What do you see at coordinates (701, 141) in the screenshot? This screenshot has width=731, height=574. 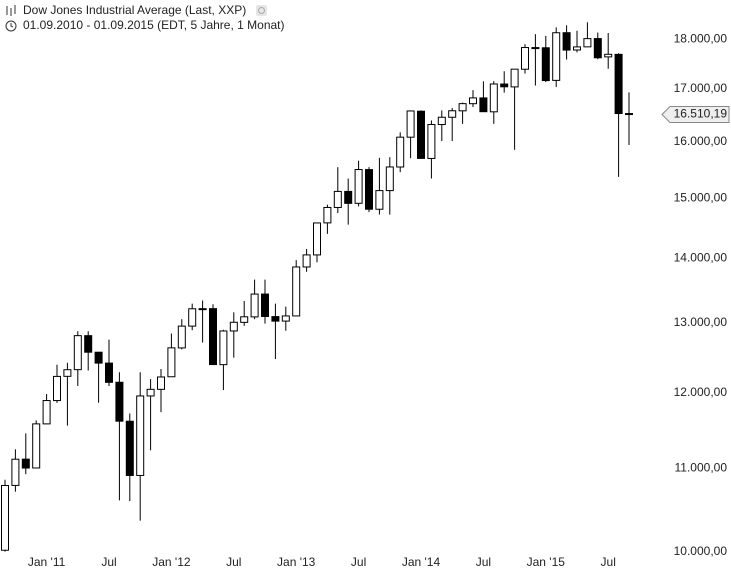 I see `y-tick-label: 16.000,00` at bounding box center [701, 141].